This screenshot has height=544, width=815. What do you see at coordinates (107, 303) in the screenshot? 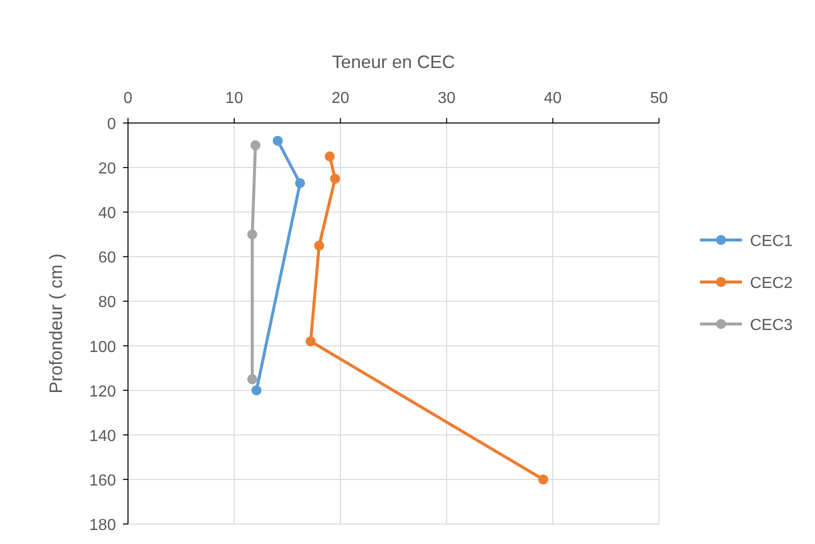
I see `y-tick-label: 80` at bounding box center [107, 303].